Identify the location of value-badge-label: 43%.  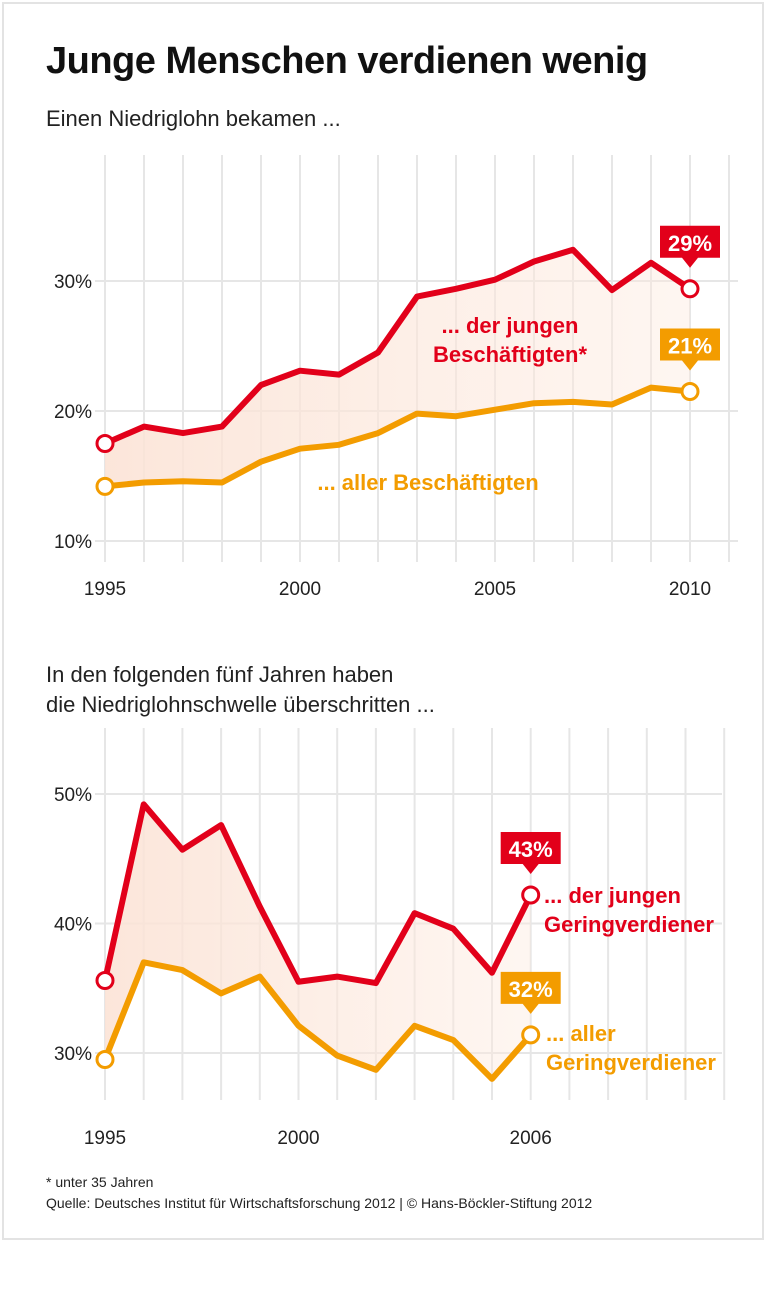
(531, 849).